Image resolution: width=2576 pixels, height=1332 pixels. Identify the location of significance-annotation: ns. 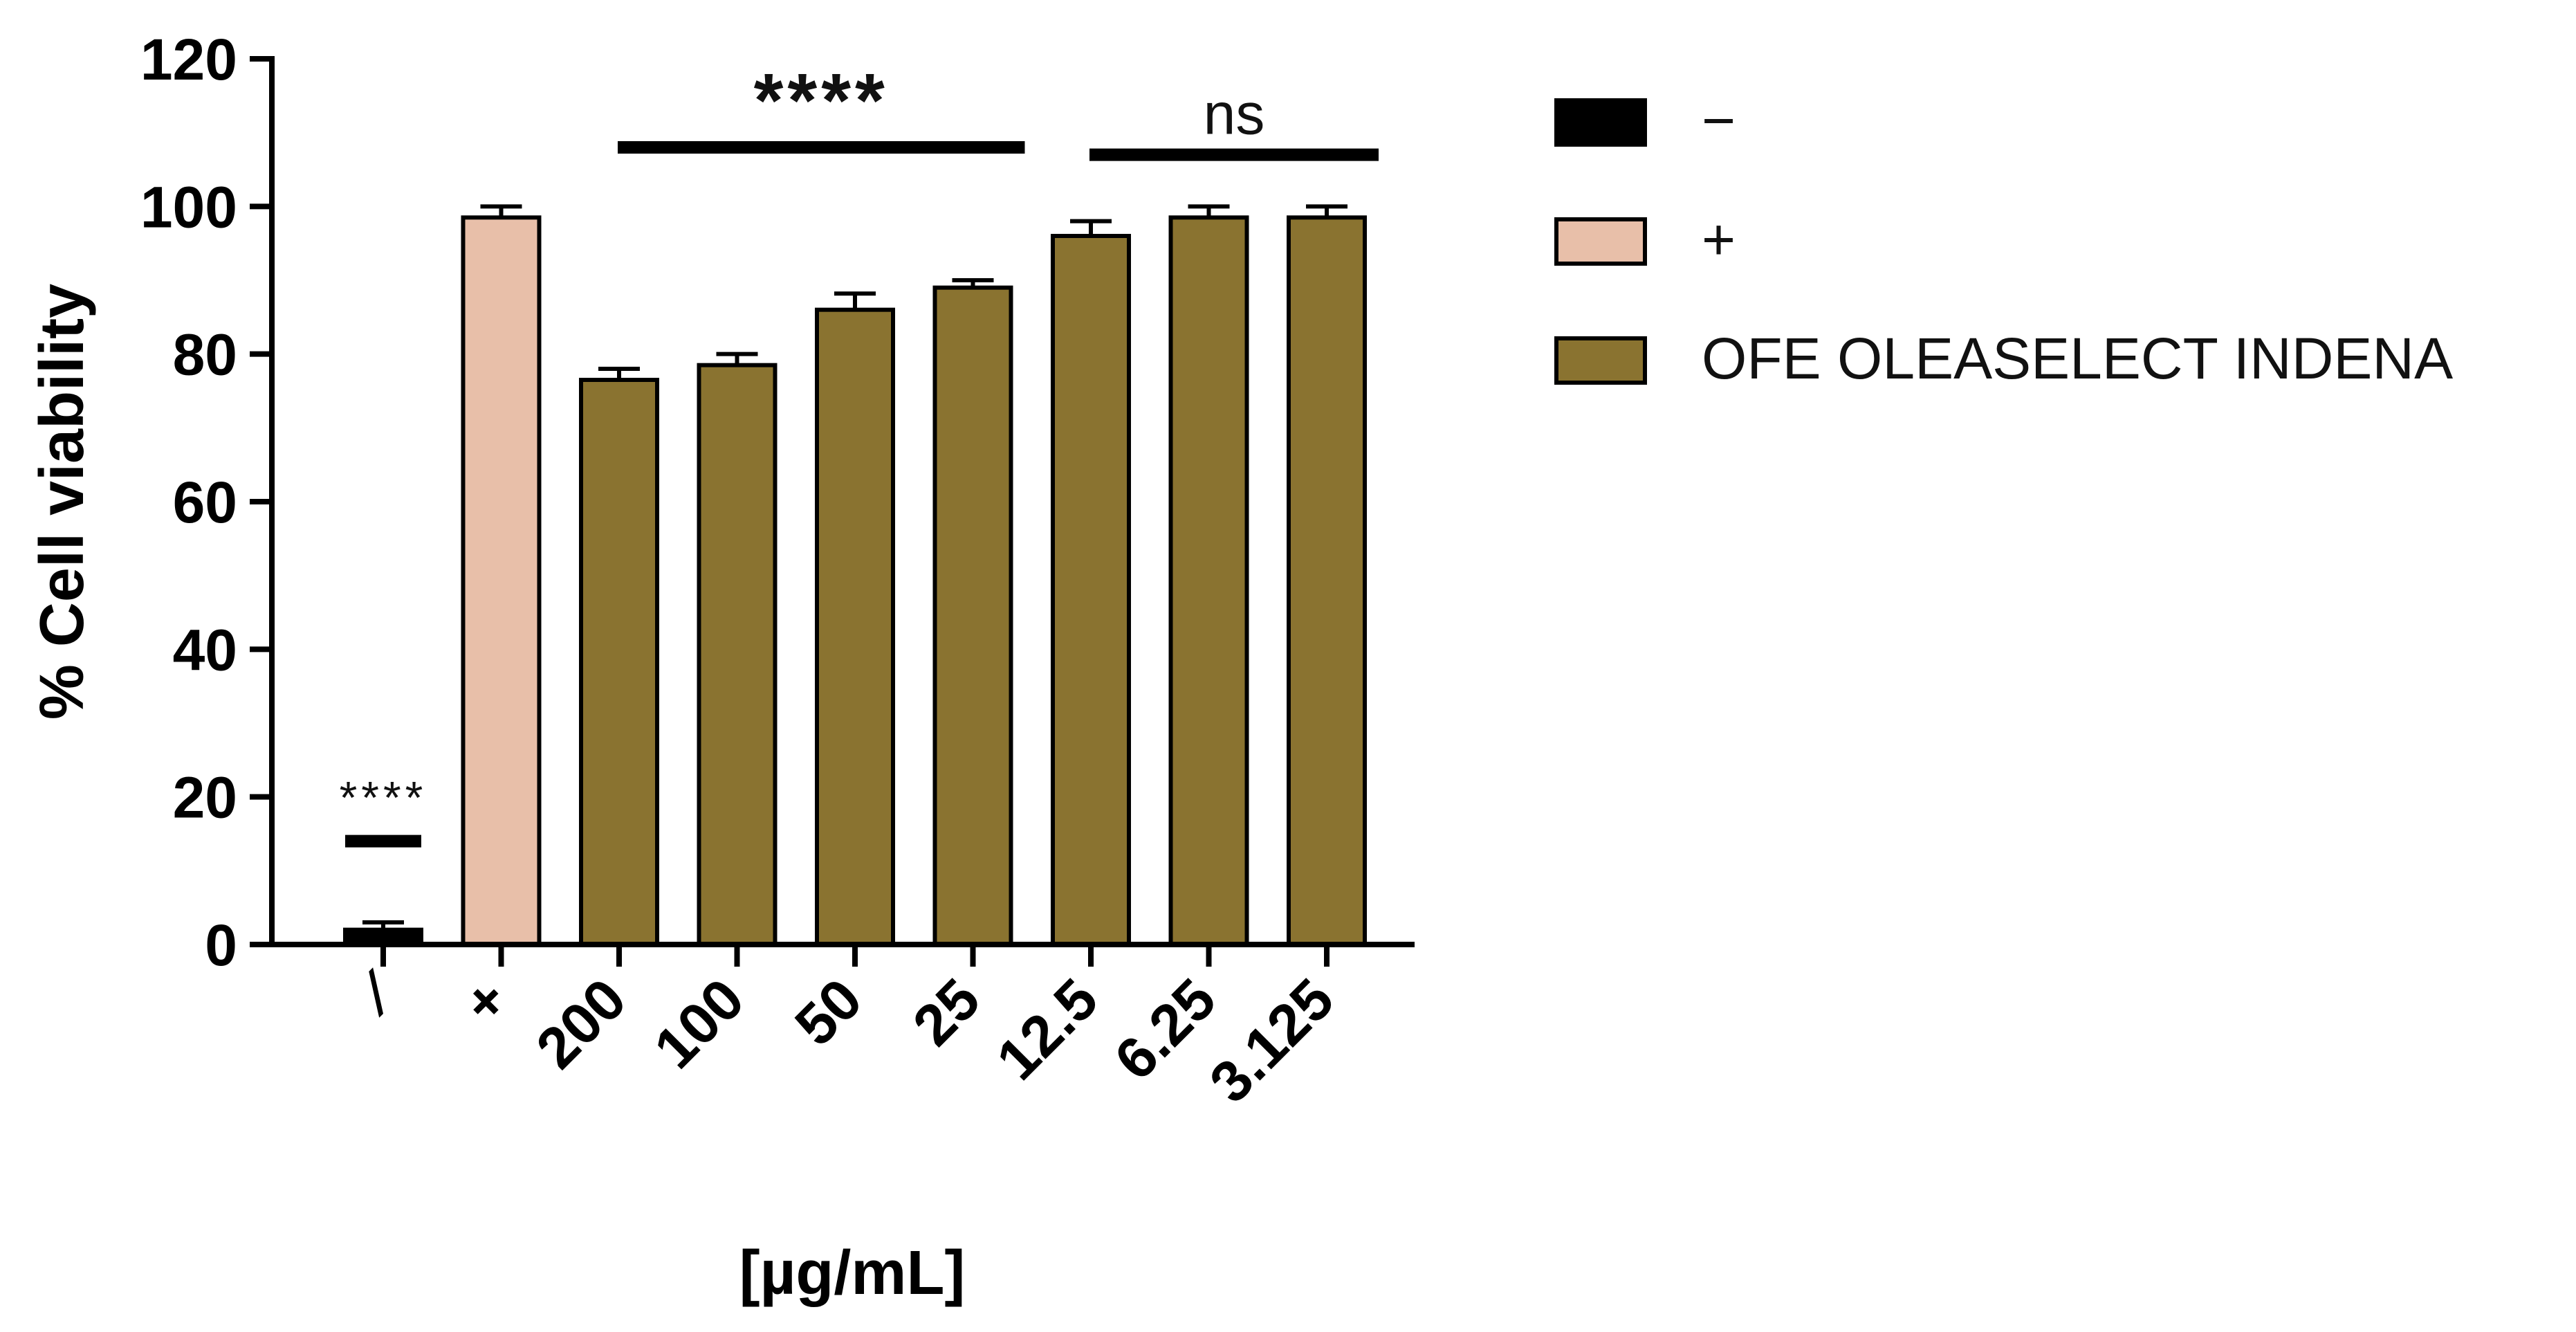
(1234, 121).